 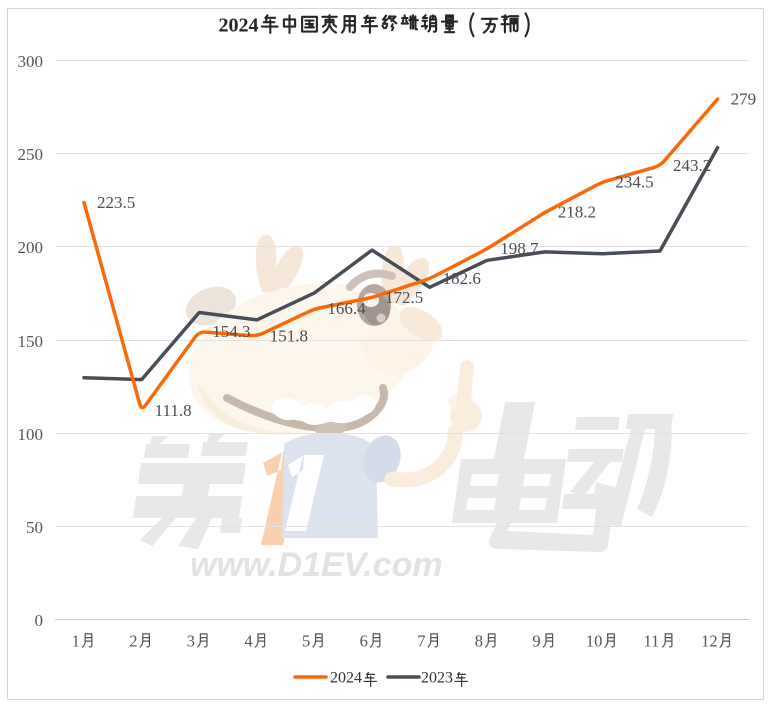 What do you see at coordinates (31, 247) in the screenshot?
I see `svg-text: 200` at bounding box center [31, 247].